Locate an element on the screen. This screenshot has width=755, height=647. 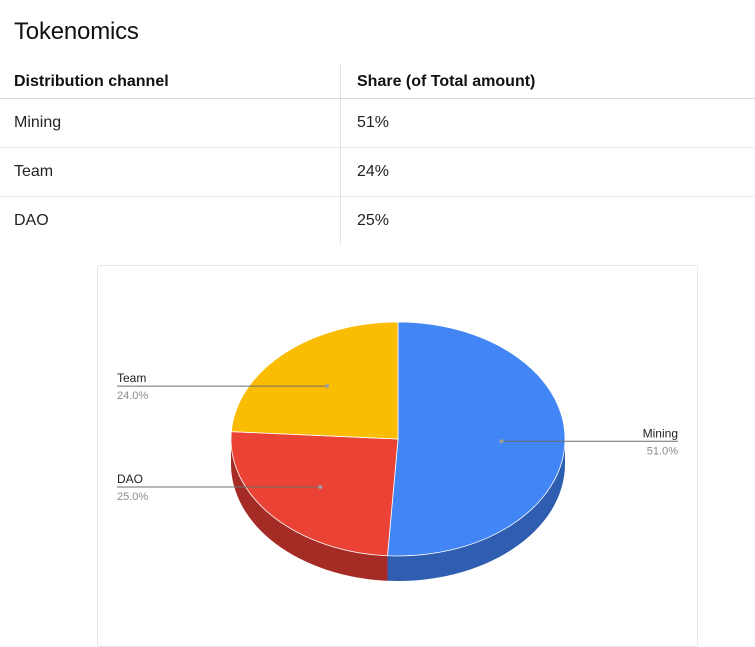
column-header-share: Share (of Total amount) is located at coordinates (548, 82).